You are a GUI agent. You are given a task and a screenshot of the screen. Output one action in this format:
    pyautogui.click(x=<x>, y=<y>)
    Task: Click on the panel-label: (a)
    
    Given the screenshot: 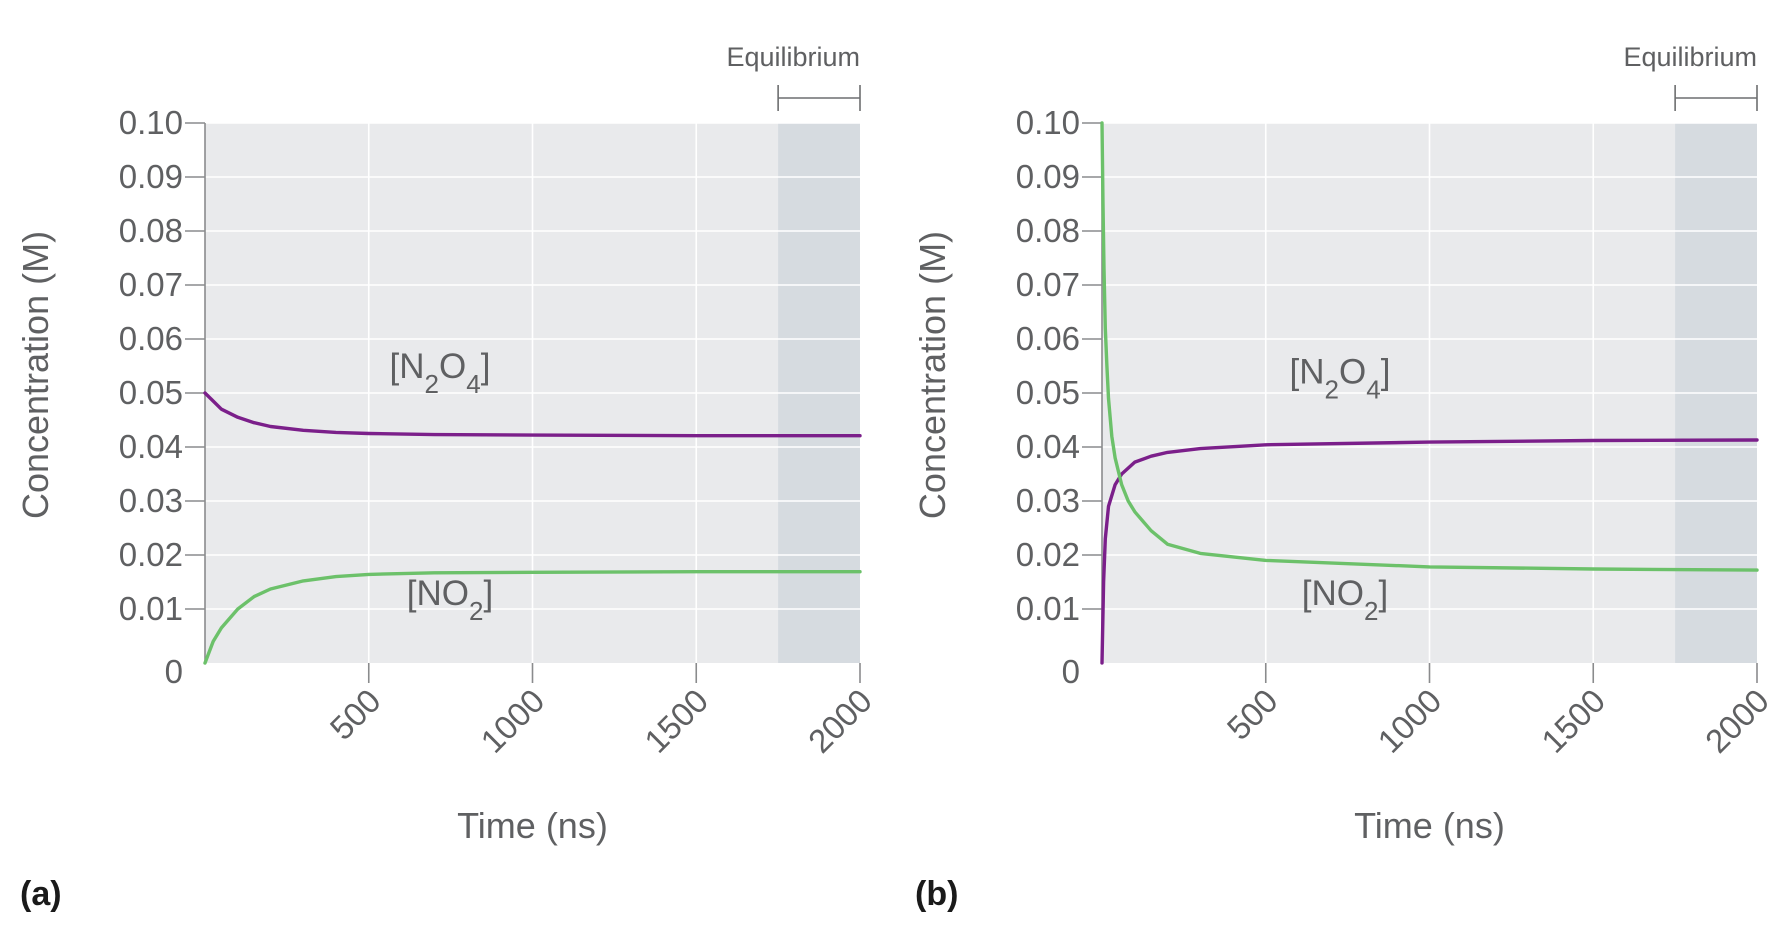 What is the action you would take?
    pyautogui.click(x=41, y=894)
    